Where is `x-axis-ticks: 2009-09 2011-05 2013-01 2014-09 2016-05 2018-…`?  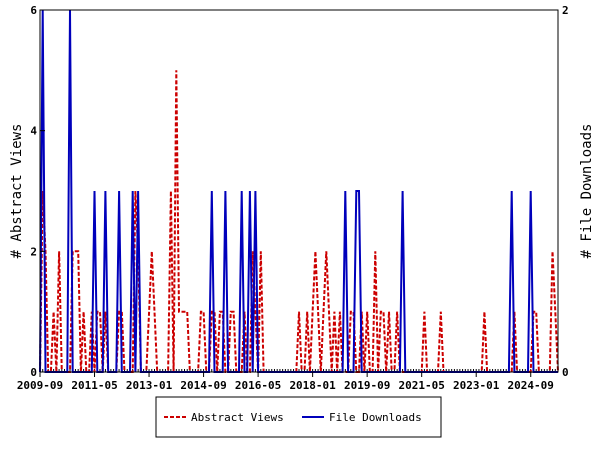
x-axis-ticks: 2009-09 2011-05 2013-01 2014-09 2016-05 2018-… is located at coordinates (285, 382).